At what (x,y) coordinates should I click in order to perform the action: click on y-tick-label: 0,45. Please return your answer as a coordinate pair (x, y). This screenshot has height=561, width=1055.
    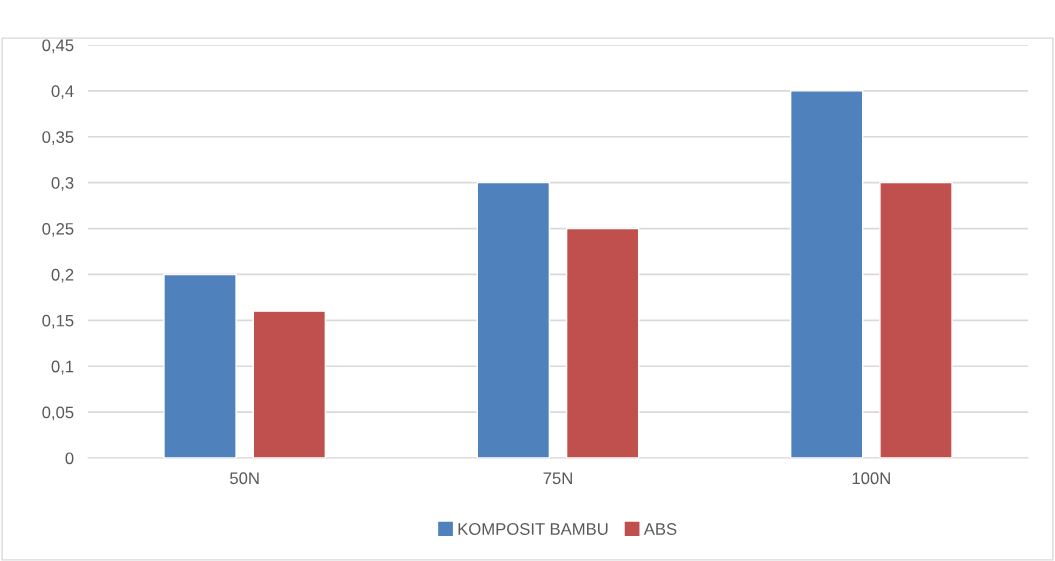
    Looking at the image, I should click on (58, 46).